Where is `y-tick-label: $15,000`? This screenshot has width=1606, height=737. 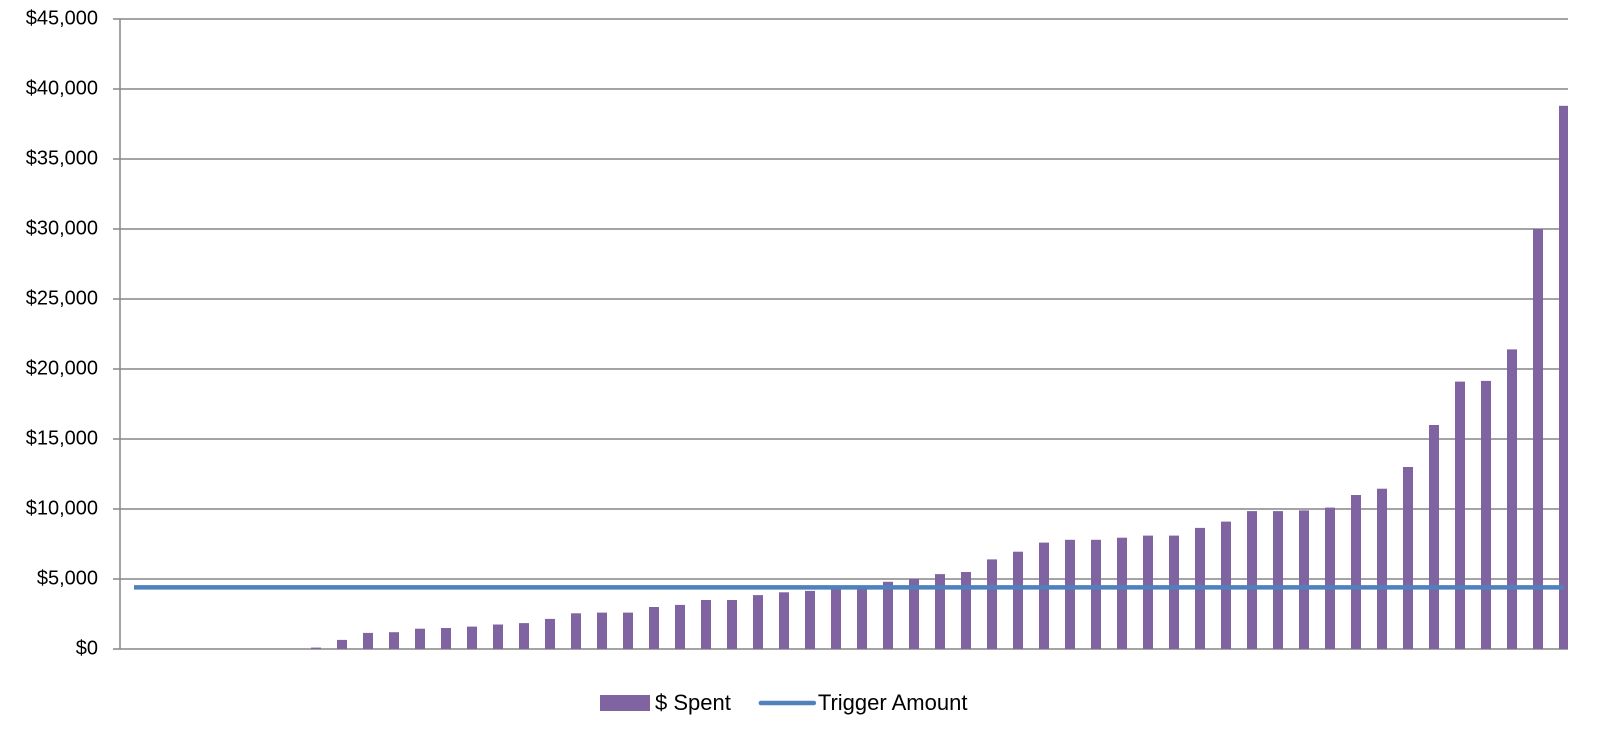 y-tick-label: $15,000 is located at coordinates (62, 438).